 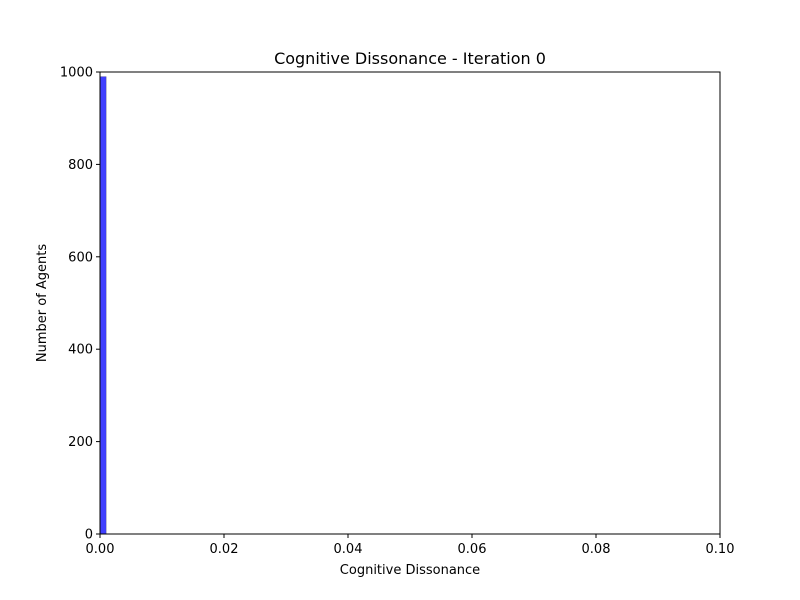 I want to click on y-axis-label: Number of Agents, so click(x=42, y=303).